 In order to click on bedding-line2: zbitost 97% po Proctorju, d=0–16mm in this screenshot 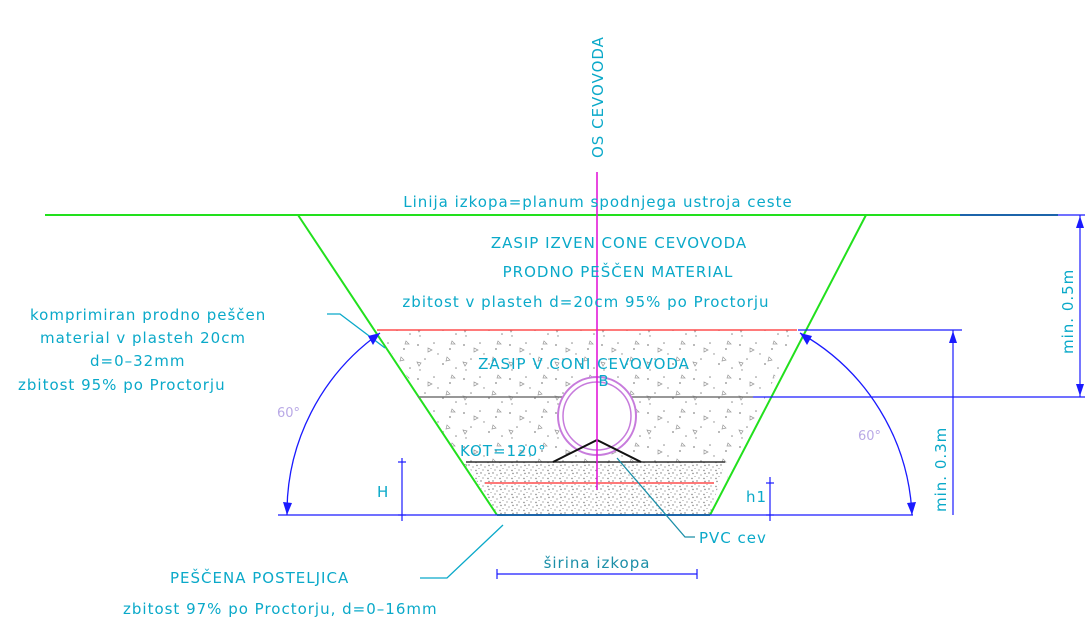, I will do `click(280, 609)`.